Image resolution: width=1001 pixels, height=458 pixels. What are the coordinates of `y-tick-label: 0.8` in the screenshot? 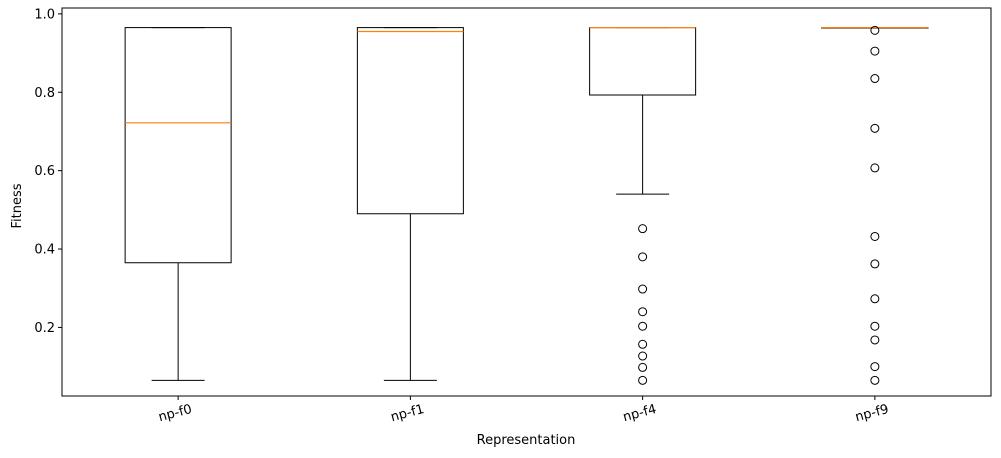 It's located at (44, 93).